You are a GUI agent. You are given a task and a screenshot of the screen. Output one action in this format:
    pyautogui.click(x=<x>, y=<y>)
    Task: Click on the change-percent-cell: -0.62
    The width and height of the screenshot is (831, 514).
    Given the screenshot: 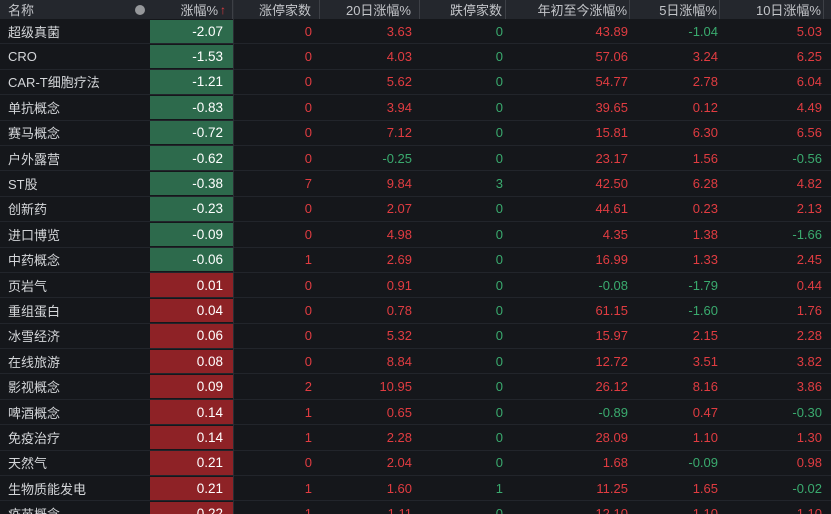 What is the action you would take?
    pyautogui.click(x=191, y=158)
    